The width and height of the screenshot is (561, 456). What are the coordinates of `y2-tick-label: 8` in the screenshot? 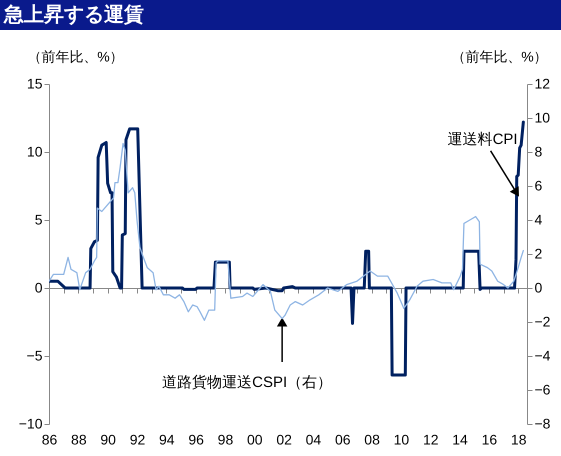 It's located at (538, 152).